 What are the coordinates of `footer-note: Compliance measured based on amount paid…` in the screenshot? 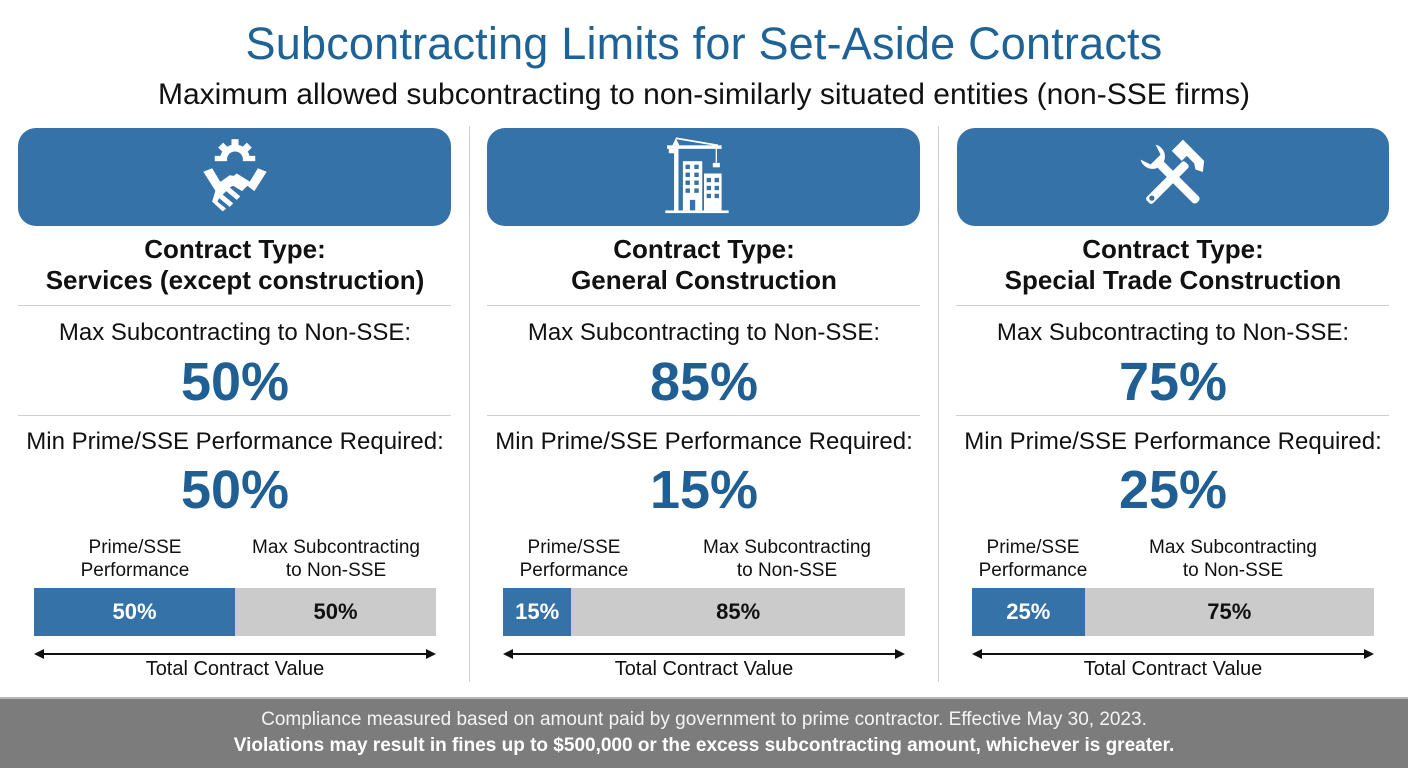 It's located at (704, 732).